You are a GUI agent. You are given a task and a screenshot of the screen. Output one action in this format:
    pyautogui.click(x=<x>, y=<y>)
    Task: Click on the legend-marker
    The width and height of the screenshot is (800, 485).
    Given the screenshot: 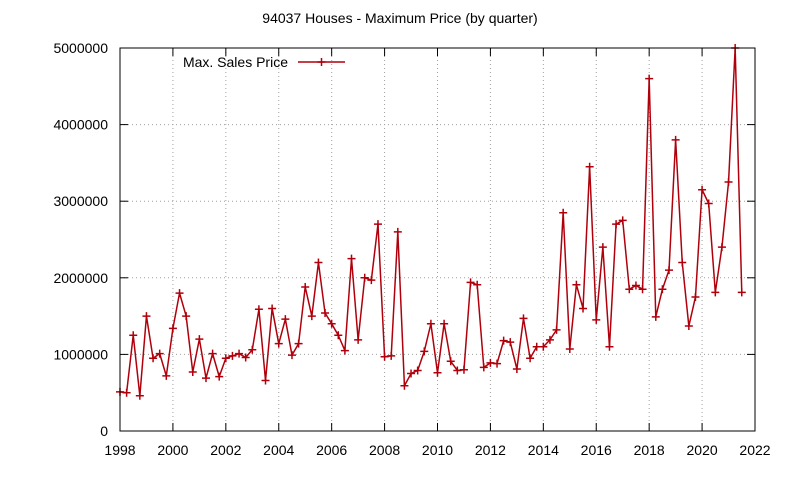 What is the action you would take?
    pyautogui.click(x=321, y=62)
    